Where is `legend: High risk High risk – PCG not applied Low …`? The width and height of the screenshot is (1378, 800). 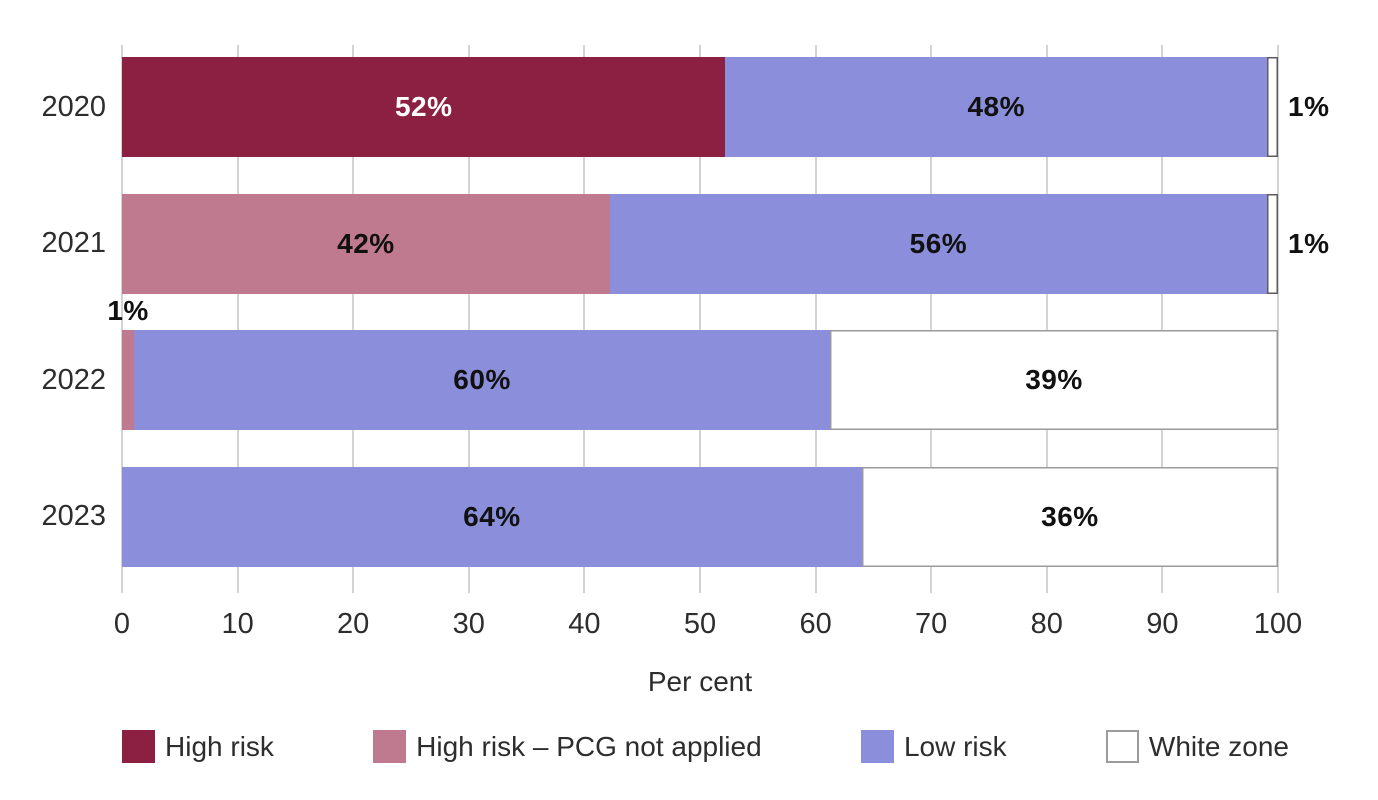
legend: High risk High risk – PCG not applied Low … is located at coordinates (705, 746).